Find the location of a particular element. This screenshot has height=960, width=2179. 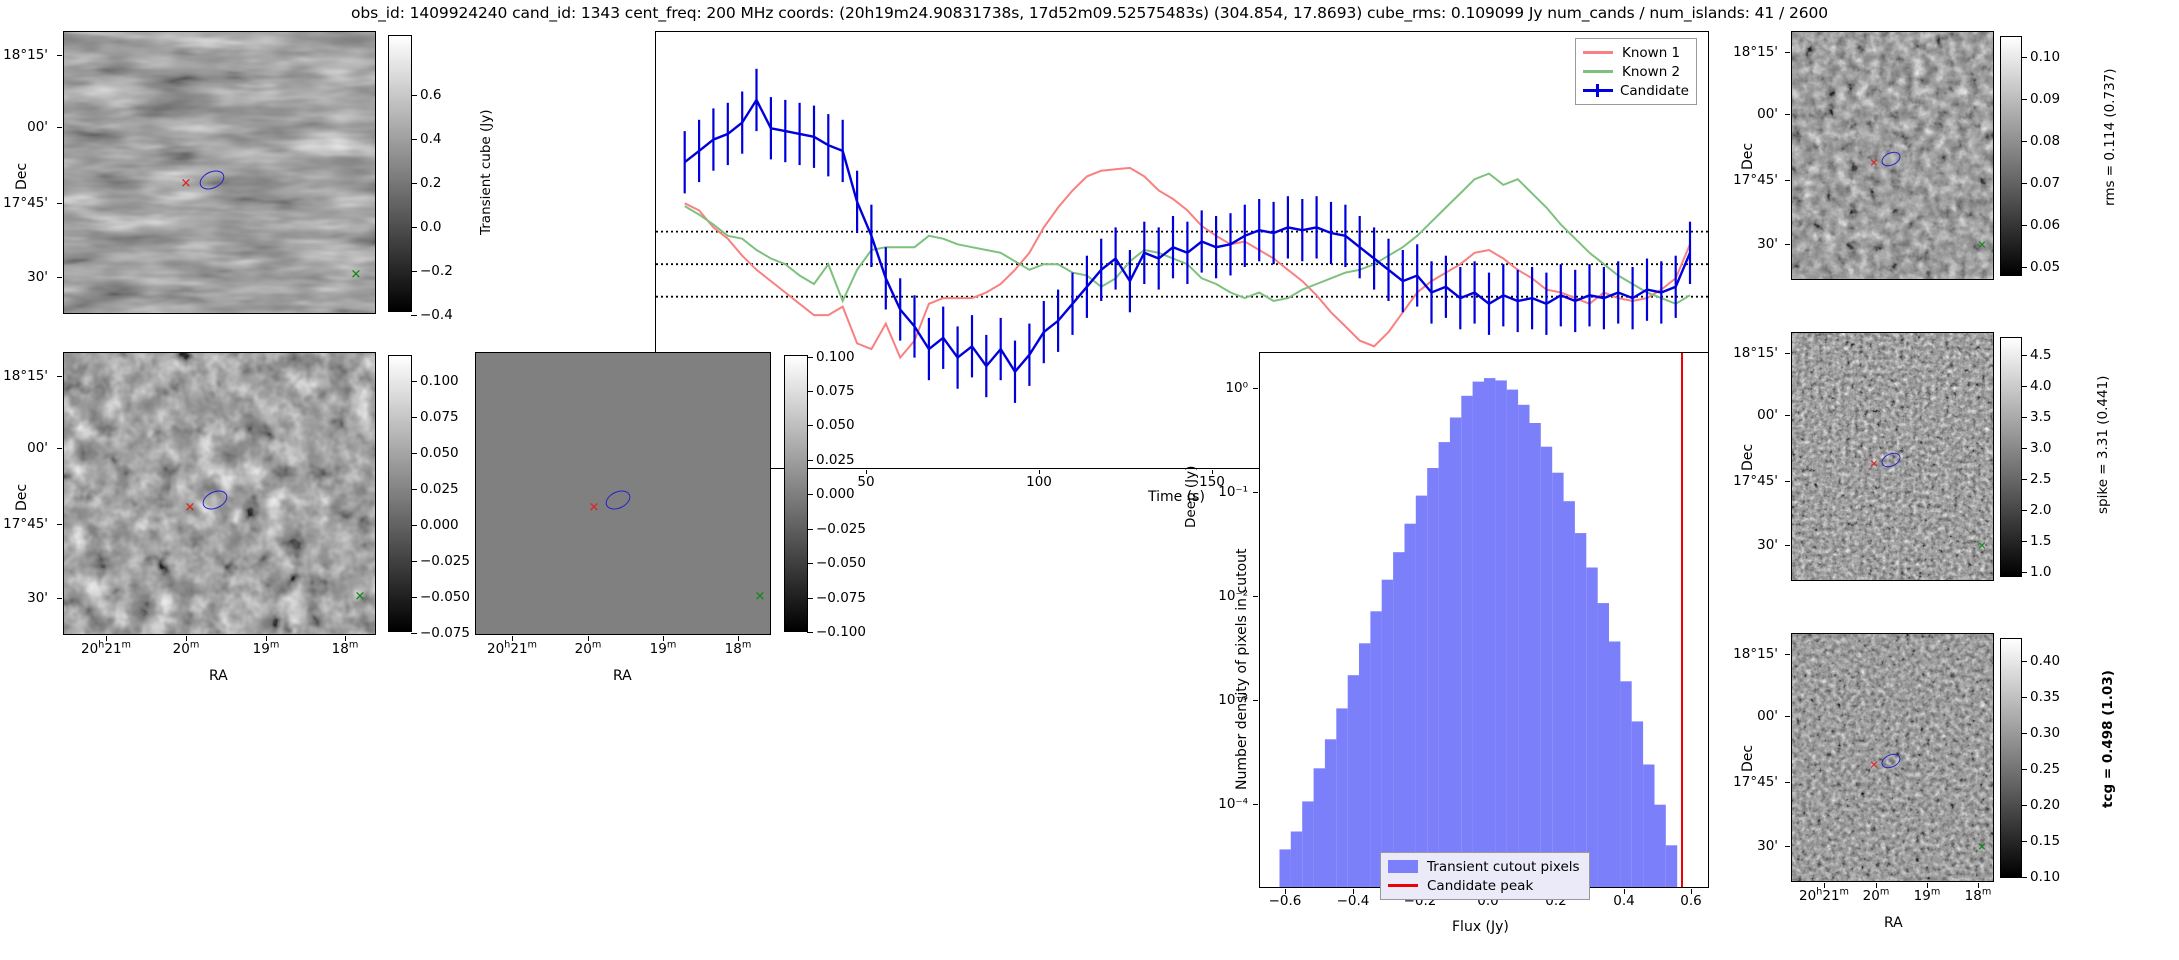

tcg-image-panel: ✕ ✕ is located at coordinates (1892, 757).